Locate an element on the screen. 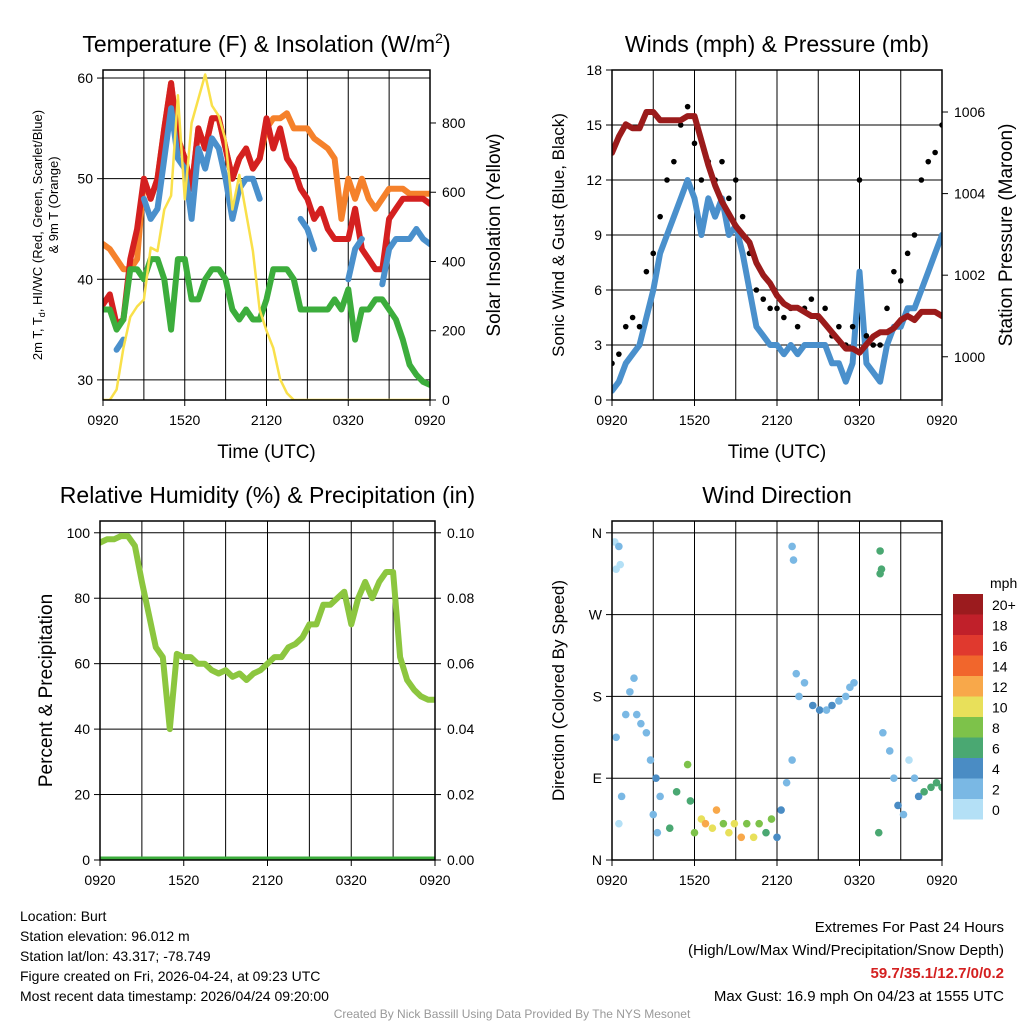 This screenshot has width=1024, height=1024. series-2m-t is located at coordinates (266, 204).